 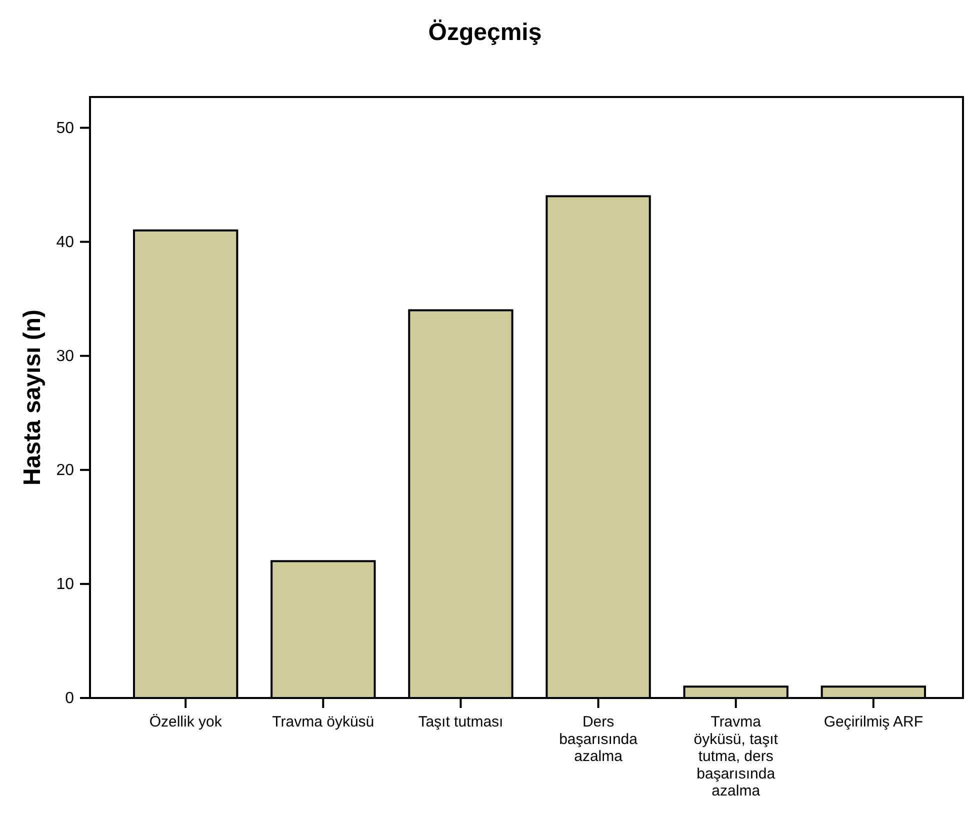 I want to click on y-tick-label: 50, so click(x=65, y=128).